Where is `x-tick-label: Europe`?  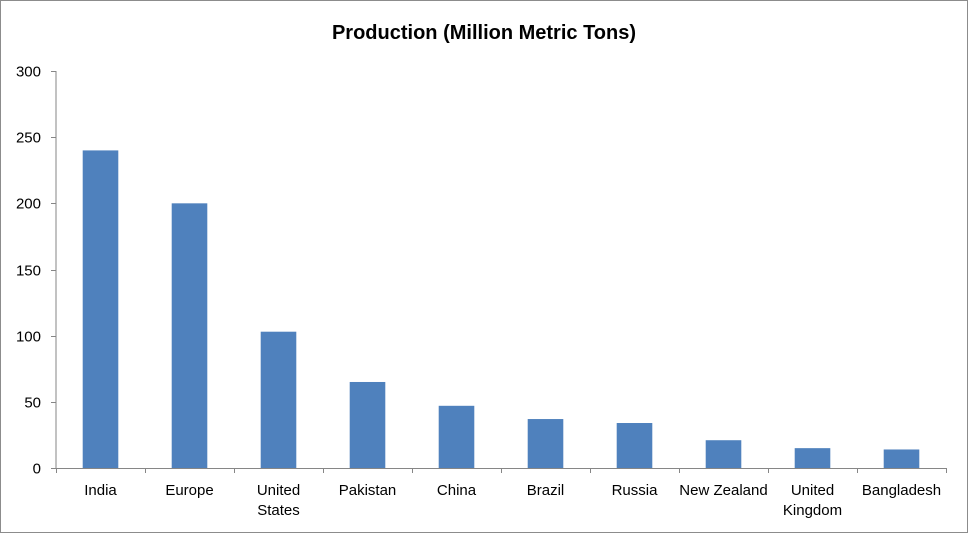
x-tick-label: Europe is located at coordinates (189, 490).